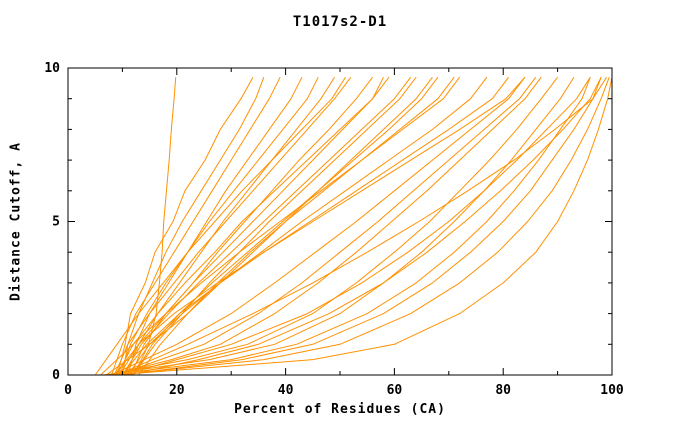 This screenshot has height=440, width=680. What do you see at coordinates (52, 68) in the screenshot?
I see `y-tick-label: 10` at bounding box center [52, 68].